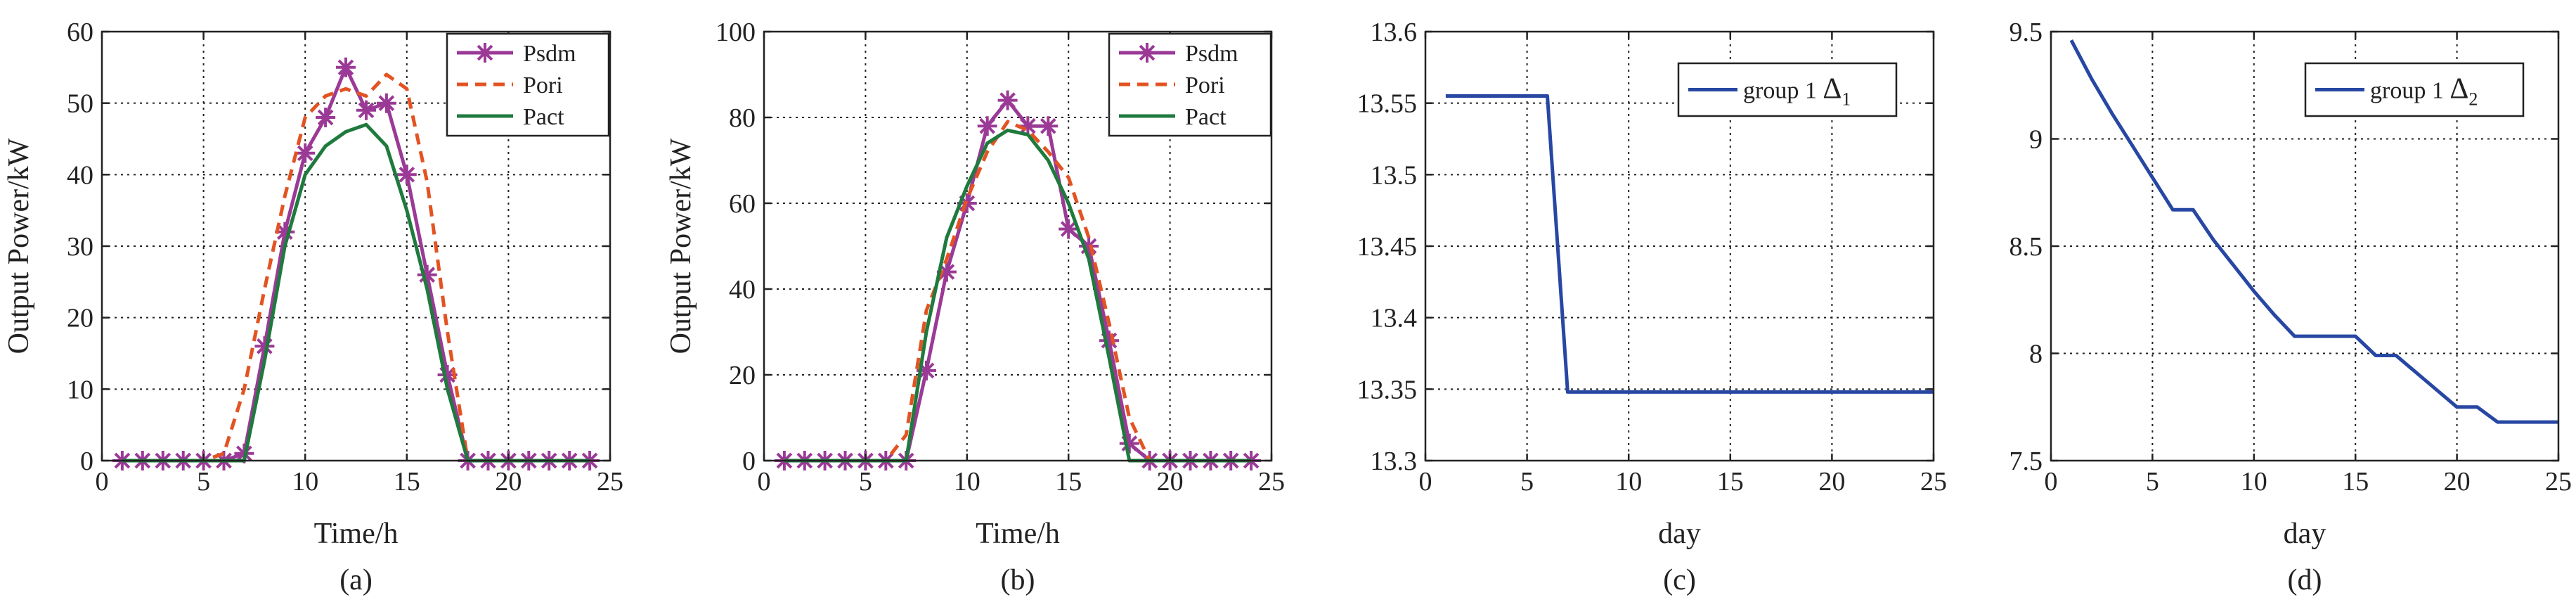 The height and width of the screenshot is (602, 2576). I want to click on y-tick-label: 80, so click(742, 118).